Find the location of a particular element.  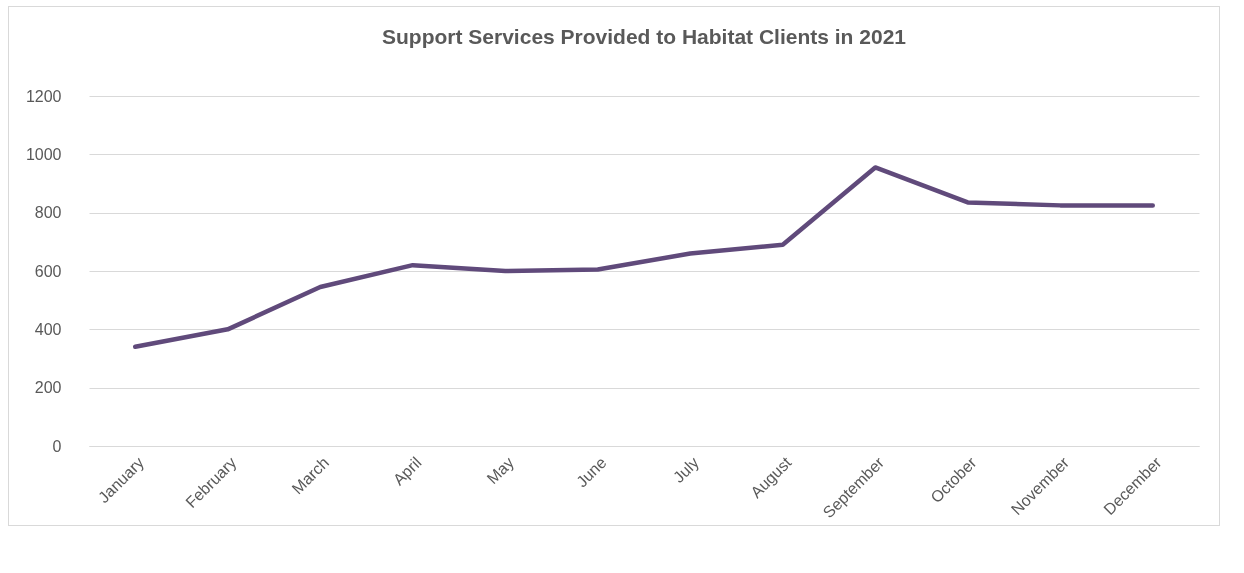

y-tick-label: 1000 is located at coordinates (43, 154).